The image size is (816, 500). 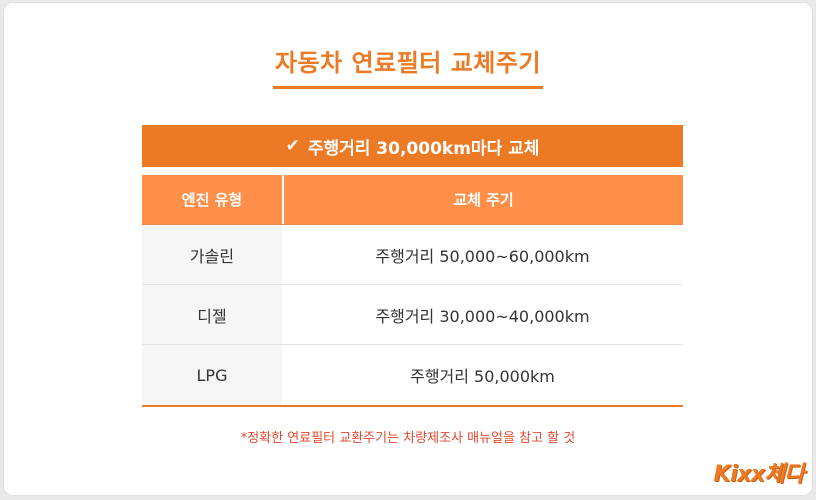 I want to click on cycle-cell: 주행거리 30,000~40,000km, so click(x=482, y=314).